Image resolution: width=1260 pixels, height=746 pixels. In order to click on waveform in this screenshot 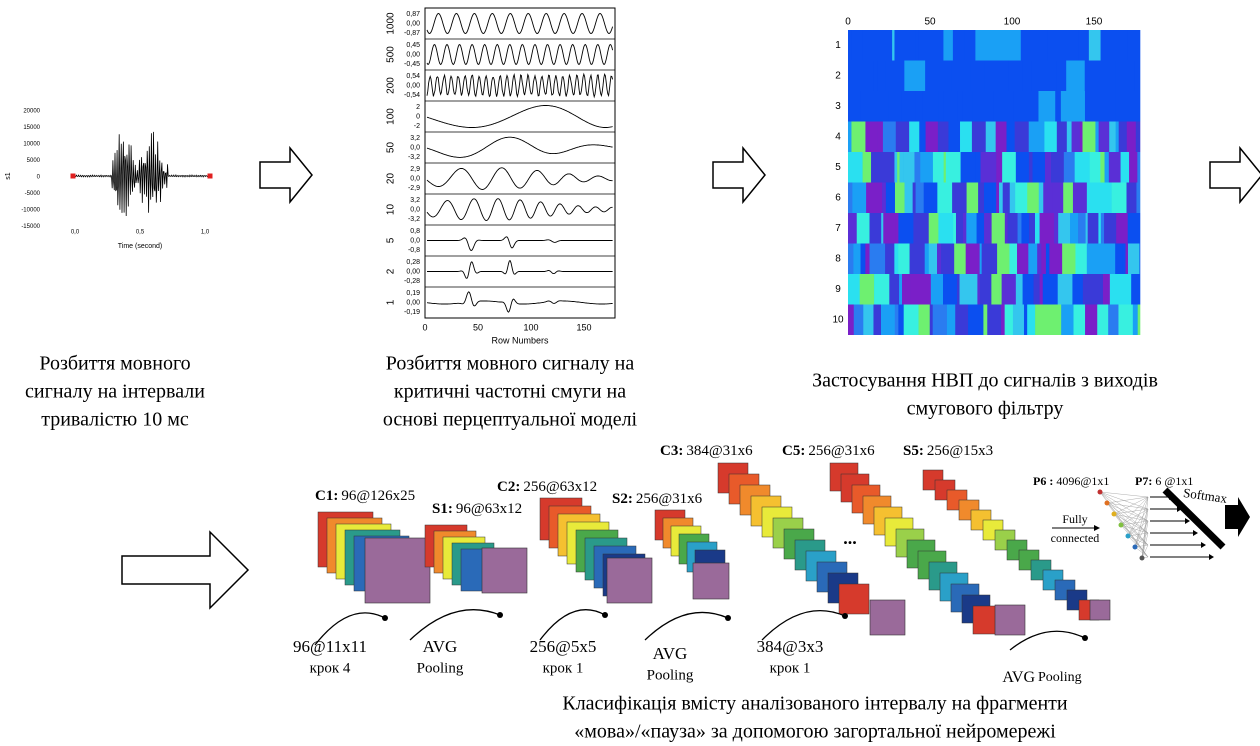, I will do `click(141, 174)`.